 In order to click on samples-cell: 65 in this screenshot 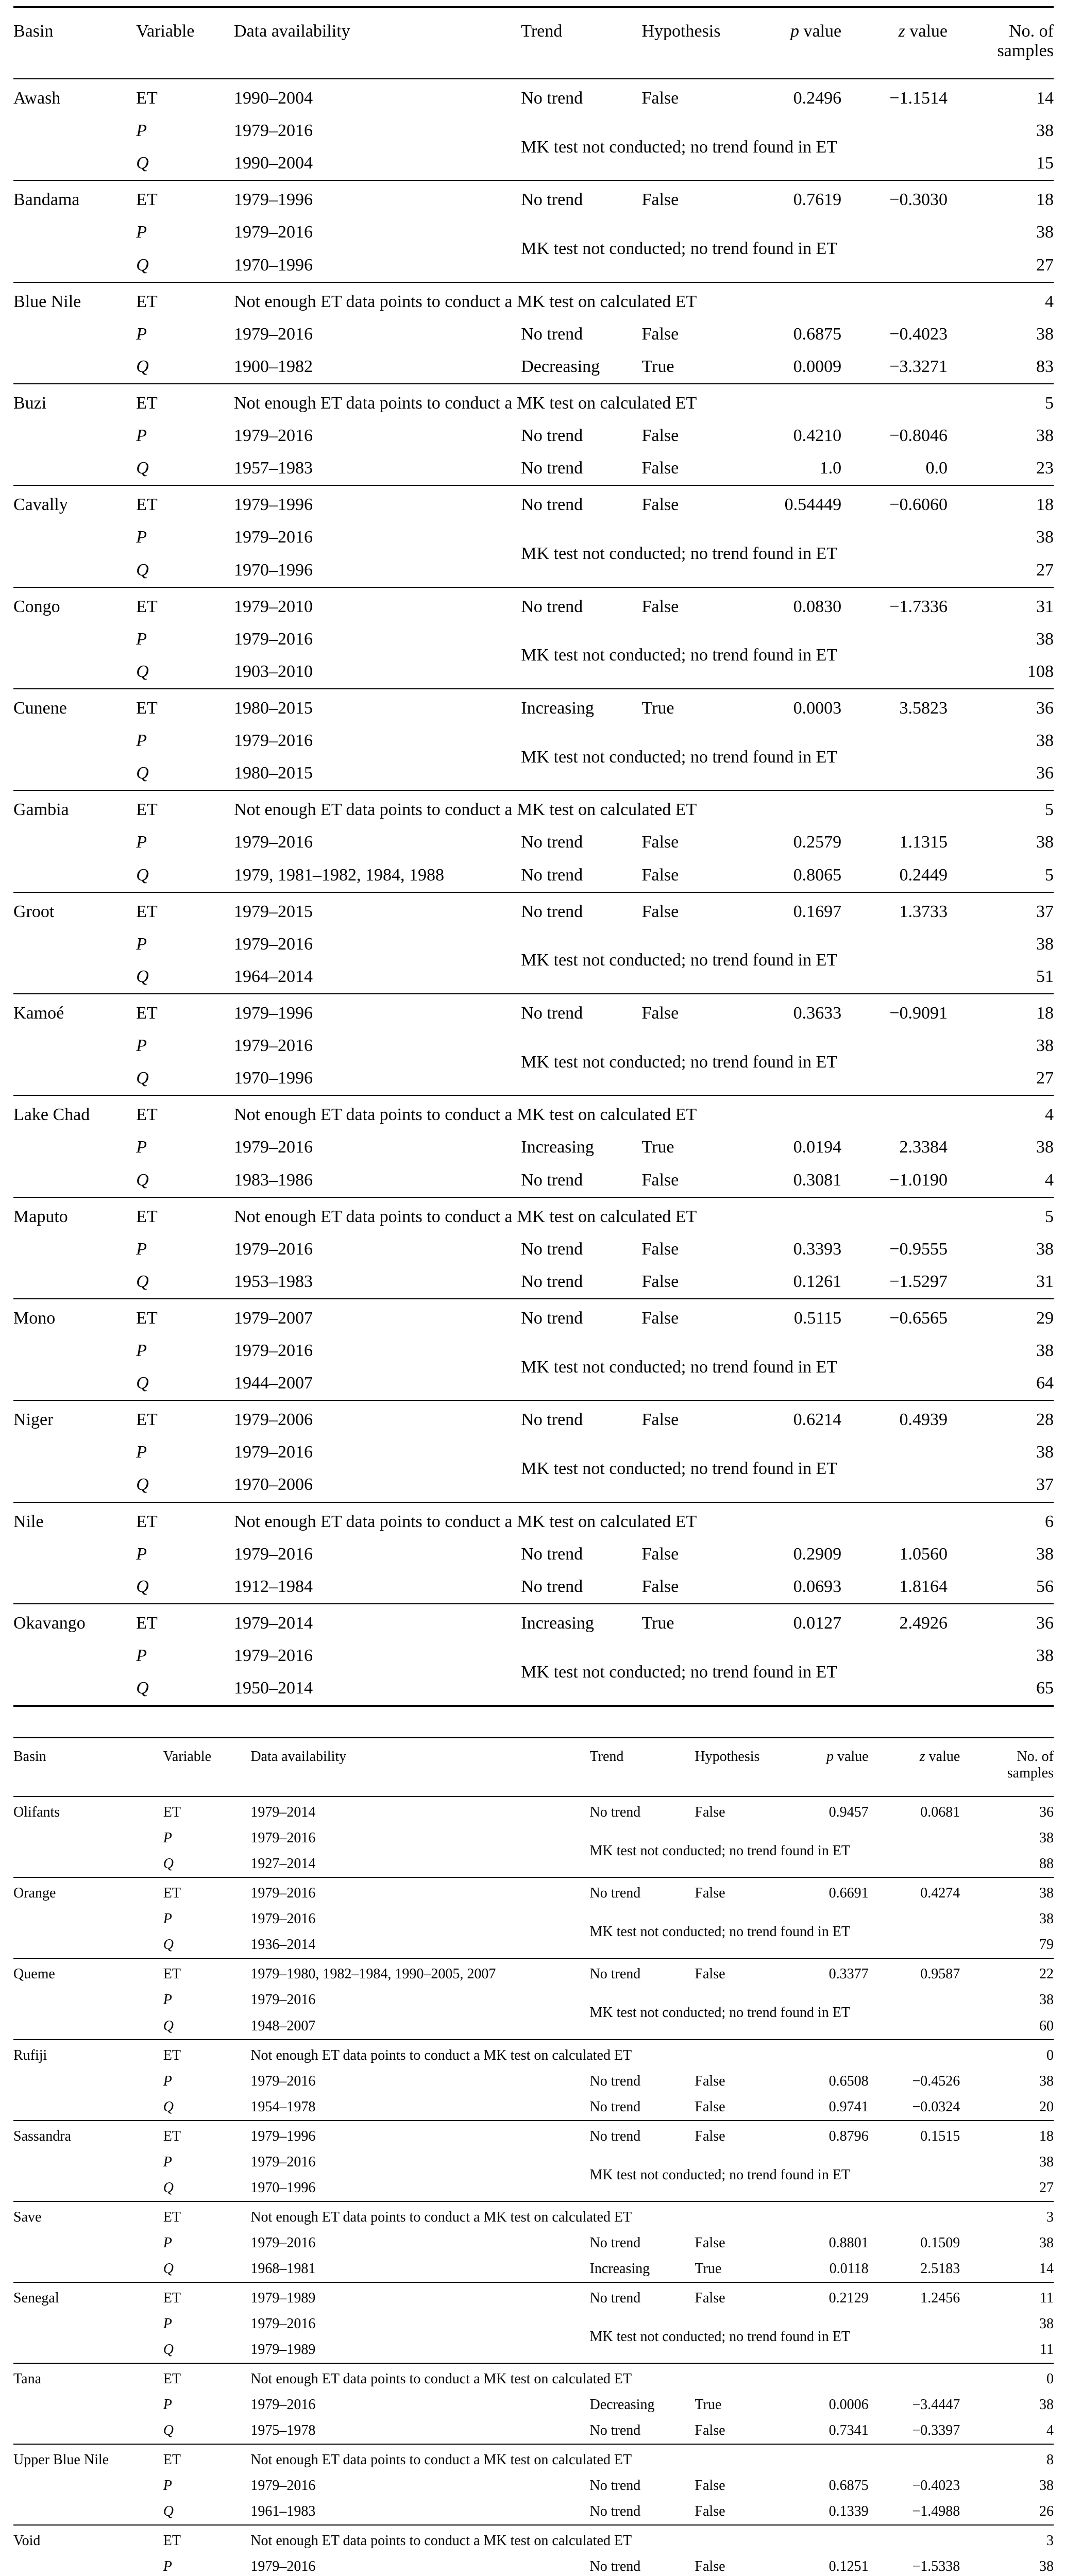, I will do `click(1045, 1688)`.